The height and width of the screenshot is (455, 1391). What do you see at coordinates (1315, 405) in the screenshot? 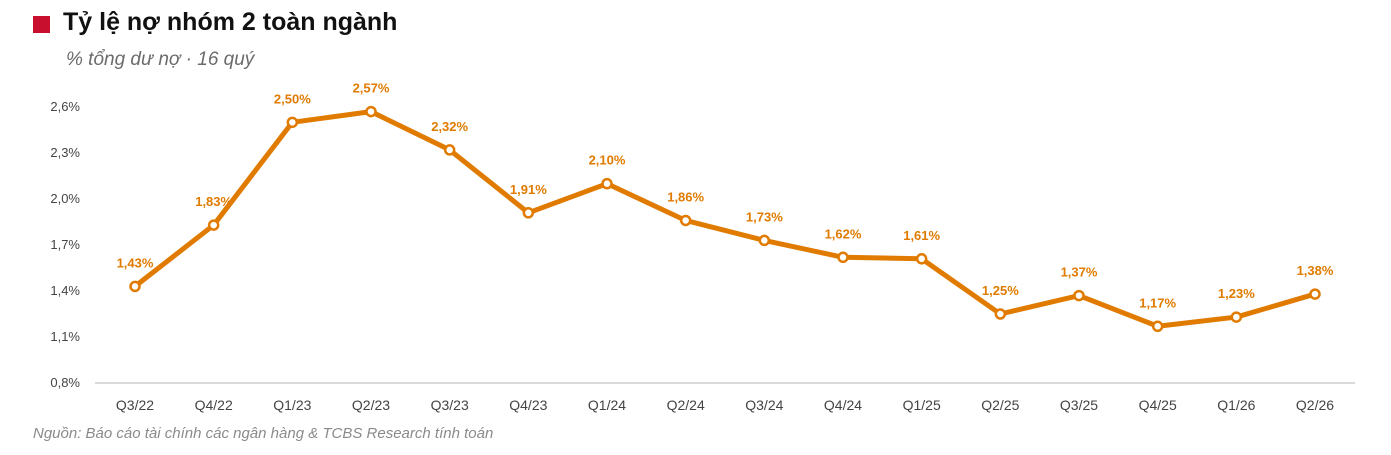
I see `x-tick-label: Q2/26` at bounding box center [1315, 405].